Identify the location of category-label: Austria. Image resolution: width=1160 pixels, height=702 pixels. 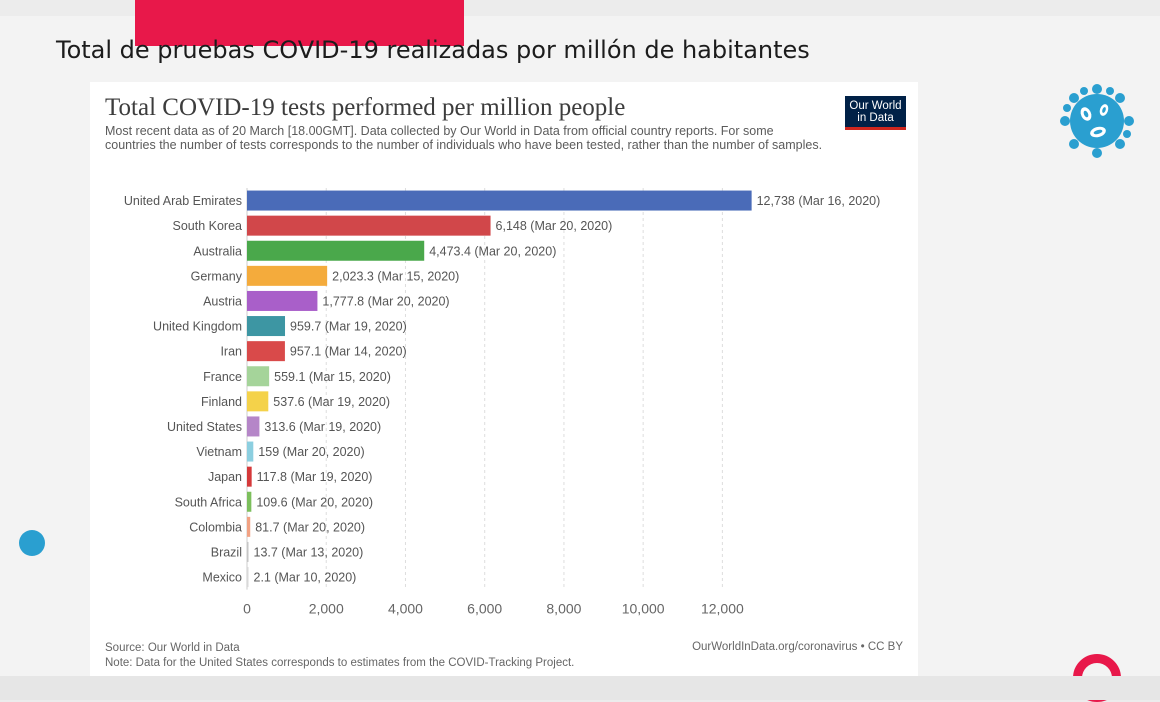
(222, 301).